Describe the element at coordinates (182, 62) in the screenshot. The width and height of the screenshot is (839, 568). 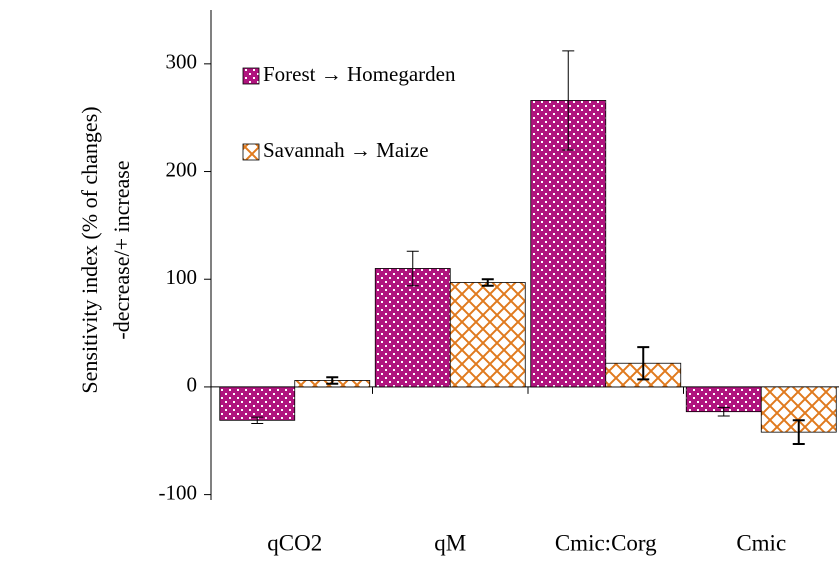
I see `y-tick-label: 300` at that location.